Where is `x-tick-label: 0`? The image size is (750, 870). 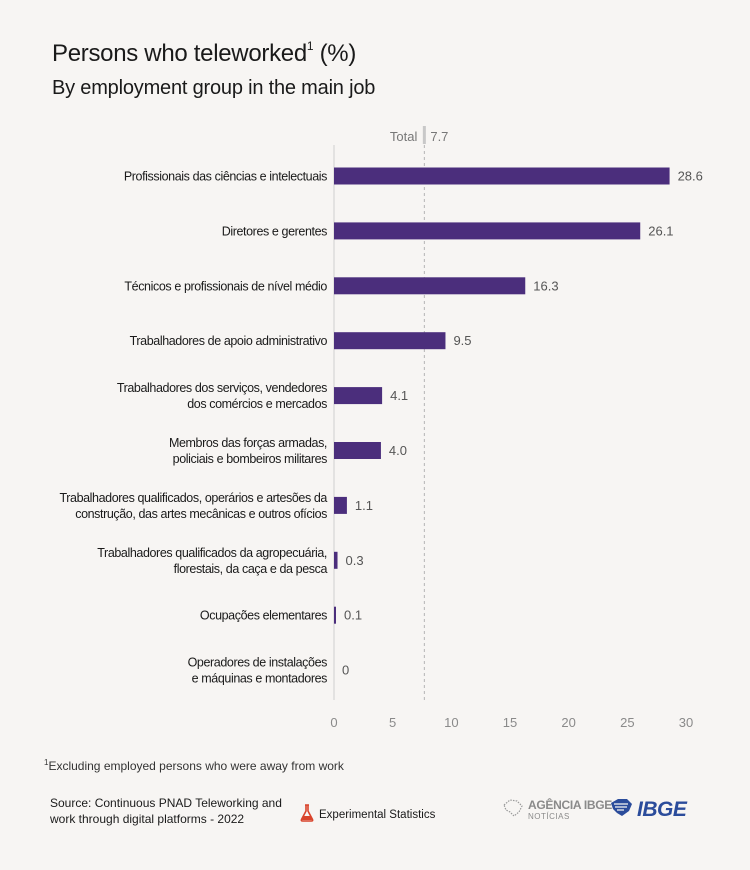
x-tick-label: 0 is located at coordinates (333, 722).